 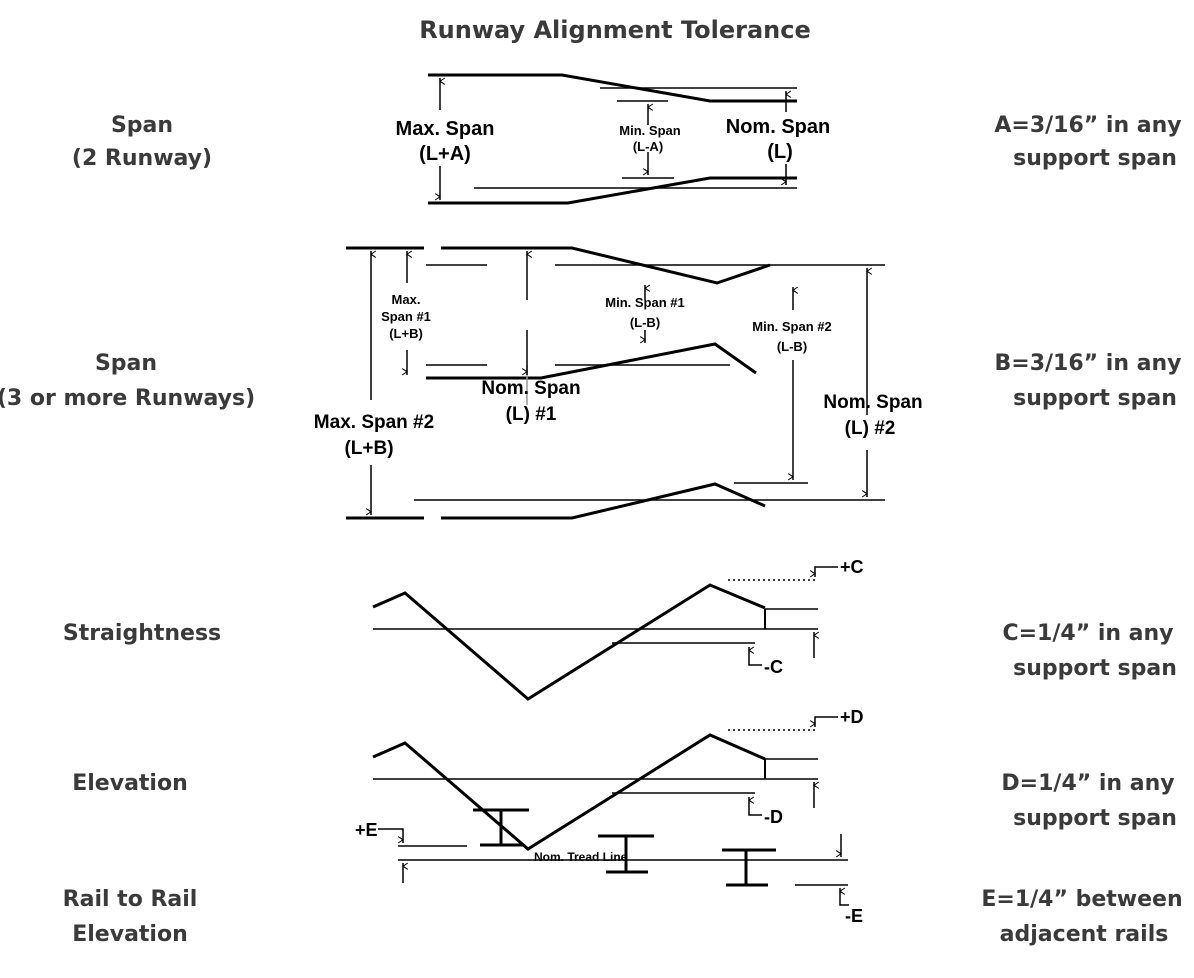 I want to click on plus-e-leader, so click(x=391, y=836).